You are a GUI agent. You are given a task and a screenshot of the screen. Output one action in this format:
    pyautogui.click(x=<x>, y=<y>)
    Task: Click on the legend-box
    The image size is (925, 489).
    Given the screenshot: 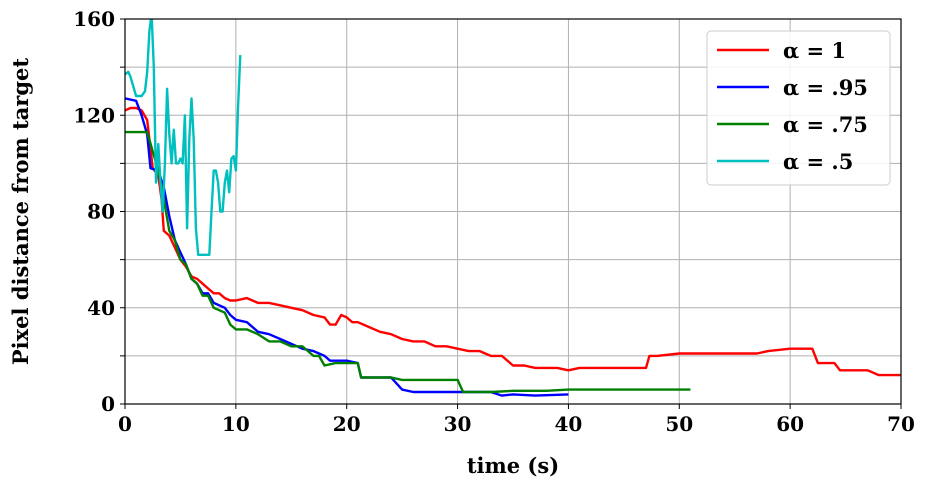 What is the action you would take?
    pyautogui.click(x=798, y=108)
    